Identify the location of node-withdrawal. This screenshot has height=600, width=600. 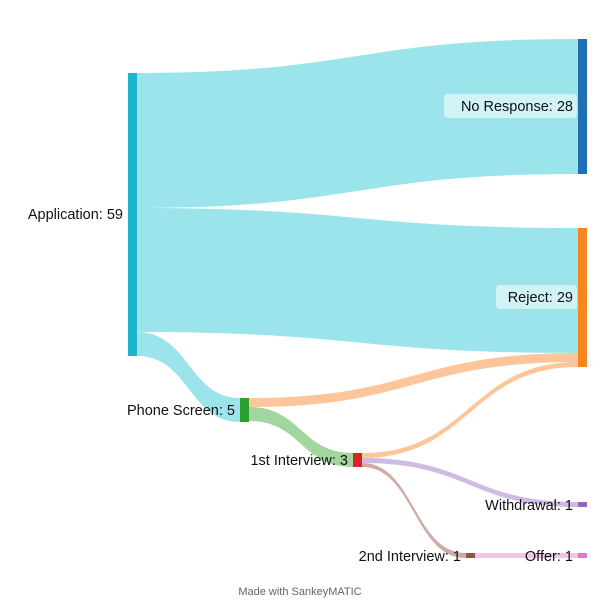
(582, 504).